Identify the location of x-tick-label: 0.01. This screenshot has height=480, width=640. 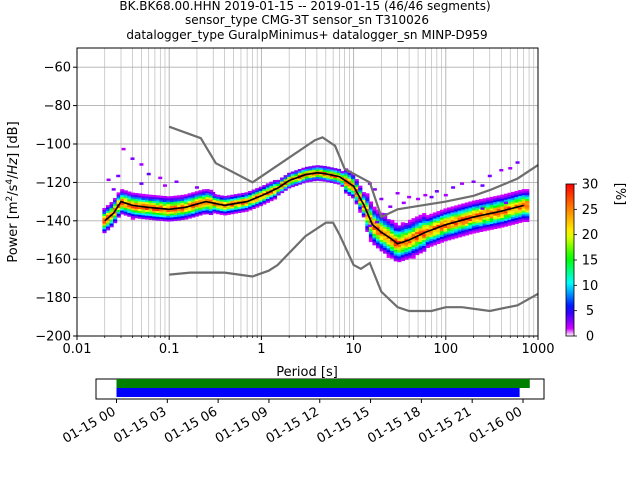
(77, 349).